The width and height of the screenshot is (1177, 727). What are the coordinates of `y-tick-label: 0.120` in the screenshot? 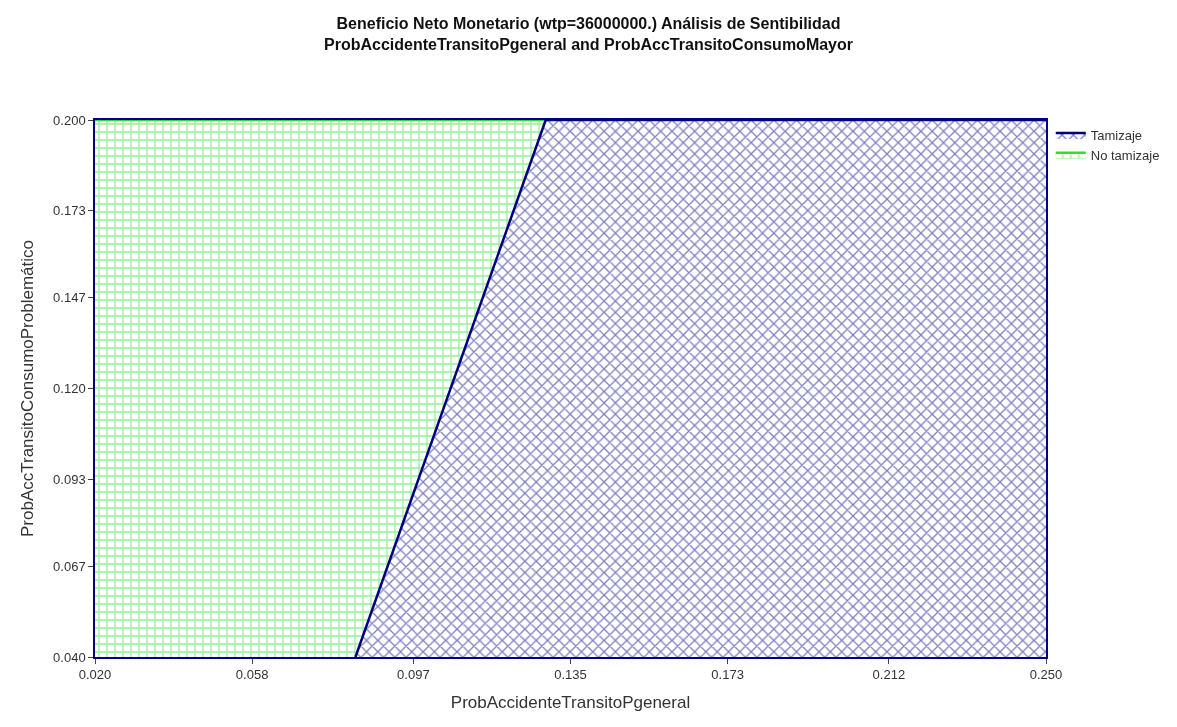 It's located at (69, 389).